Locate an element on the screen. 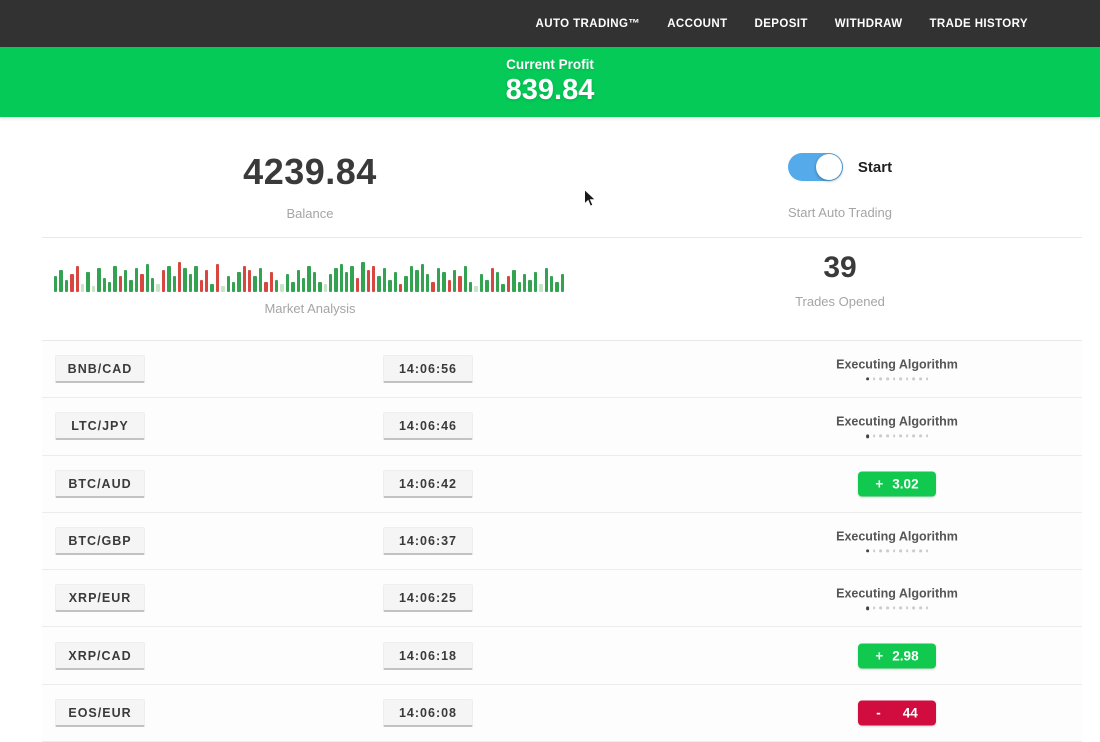 This screenshot has width=1100, height=742. balance-value: 4239.84 is located at coordinates (310, 171).